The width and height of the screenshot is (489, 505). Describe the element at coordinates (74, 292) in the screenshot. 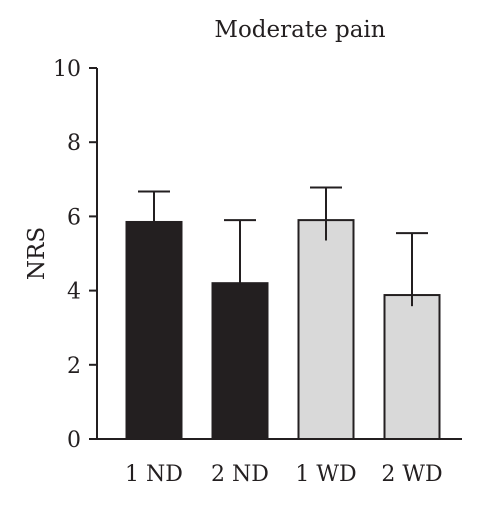

I see `y-tick-label: 4` at that location.